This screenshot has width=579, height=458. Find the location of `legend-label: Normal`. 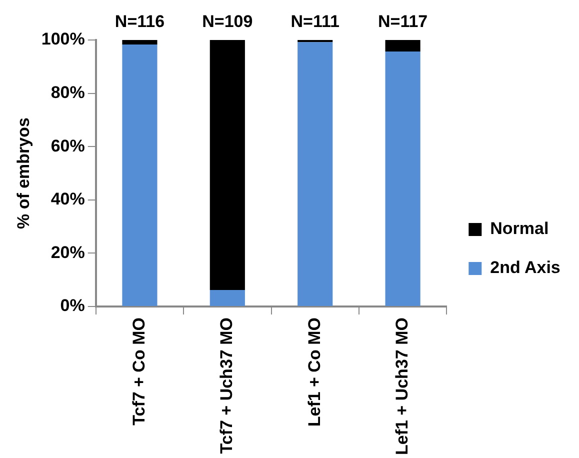

legend-label: Normal is located at coordinates (519, 228).